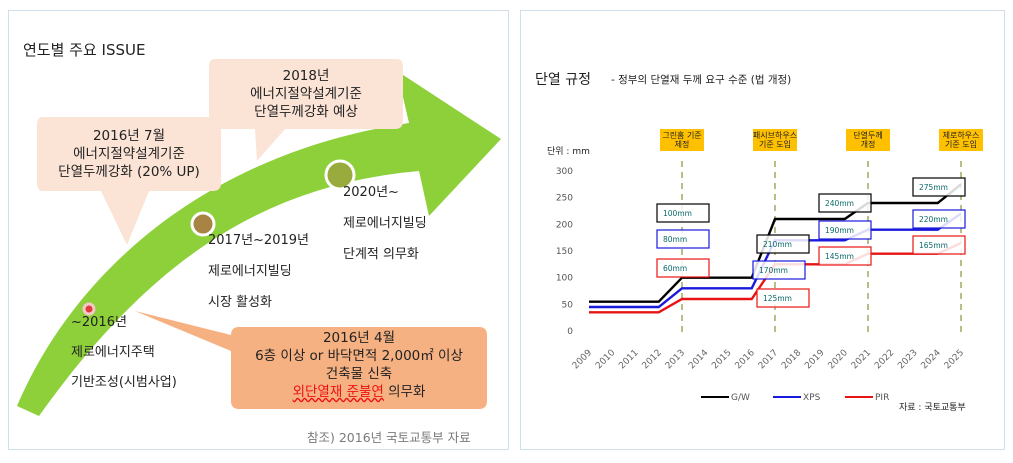 The height and width of the screenshot is (463, 1013). What do you see at coordinates (84, 50) in the screenshot?
I see `issues-title: 연도별 주요 ISSUE` at bounding box center [84, 50].